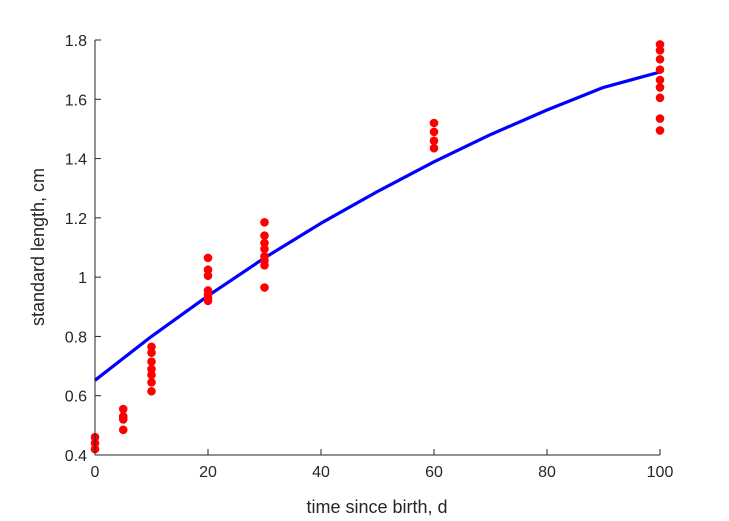  What do you see at coordinates (76, 337) in the screenshot?
I see `y-tick-label: 0.8` at bounding box center [76, 337].